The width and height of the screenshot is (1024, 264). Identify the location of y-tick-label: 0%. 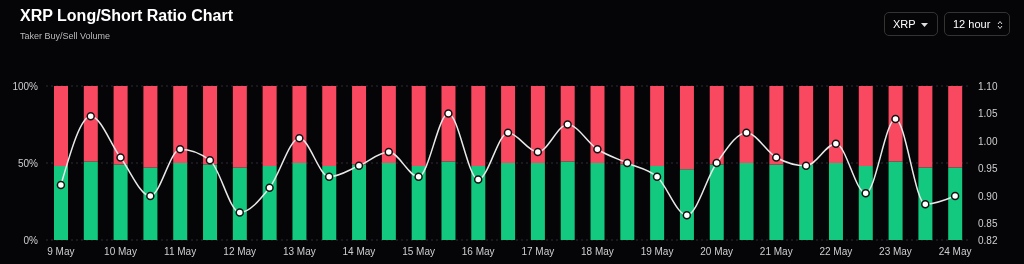
(31, 240).